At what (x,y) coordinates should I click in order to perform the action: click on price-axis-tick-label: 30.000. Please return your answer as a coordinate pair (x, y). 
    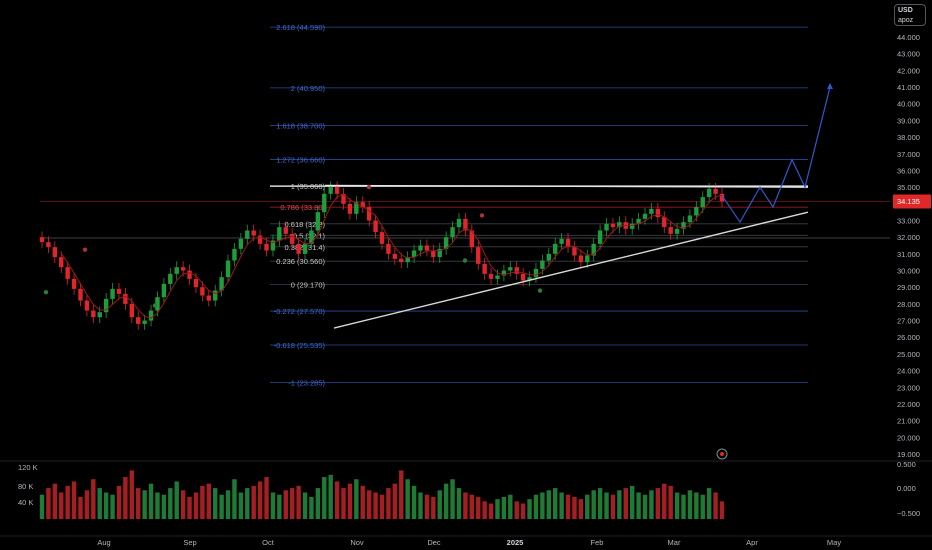
    Looking at the image, I should click on (908, 271).